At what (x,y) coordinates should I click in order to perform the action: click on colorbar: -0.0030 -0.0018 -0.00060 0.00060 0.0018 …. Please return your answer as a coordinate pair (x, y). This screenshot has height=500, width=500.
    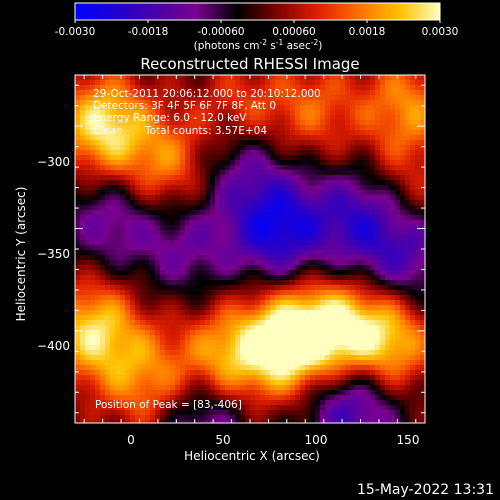
    Looking at the image, I should click on (257, 27).